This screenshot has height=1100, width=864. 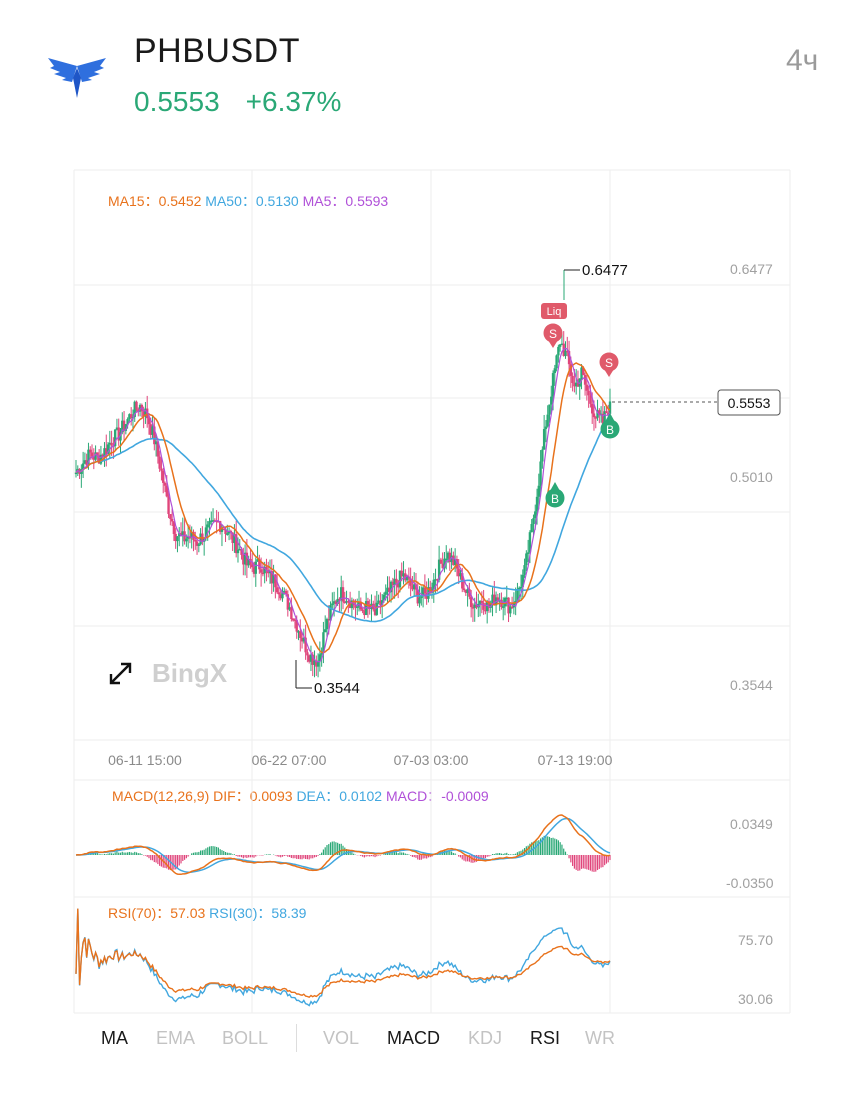 I want to click on dea-value: 0.0102, so click(x=361, y=796).